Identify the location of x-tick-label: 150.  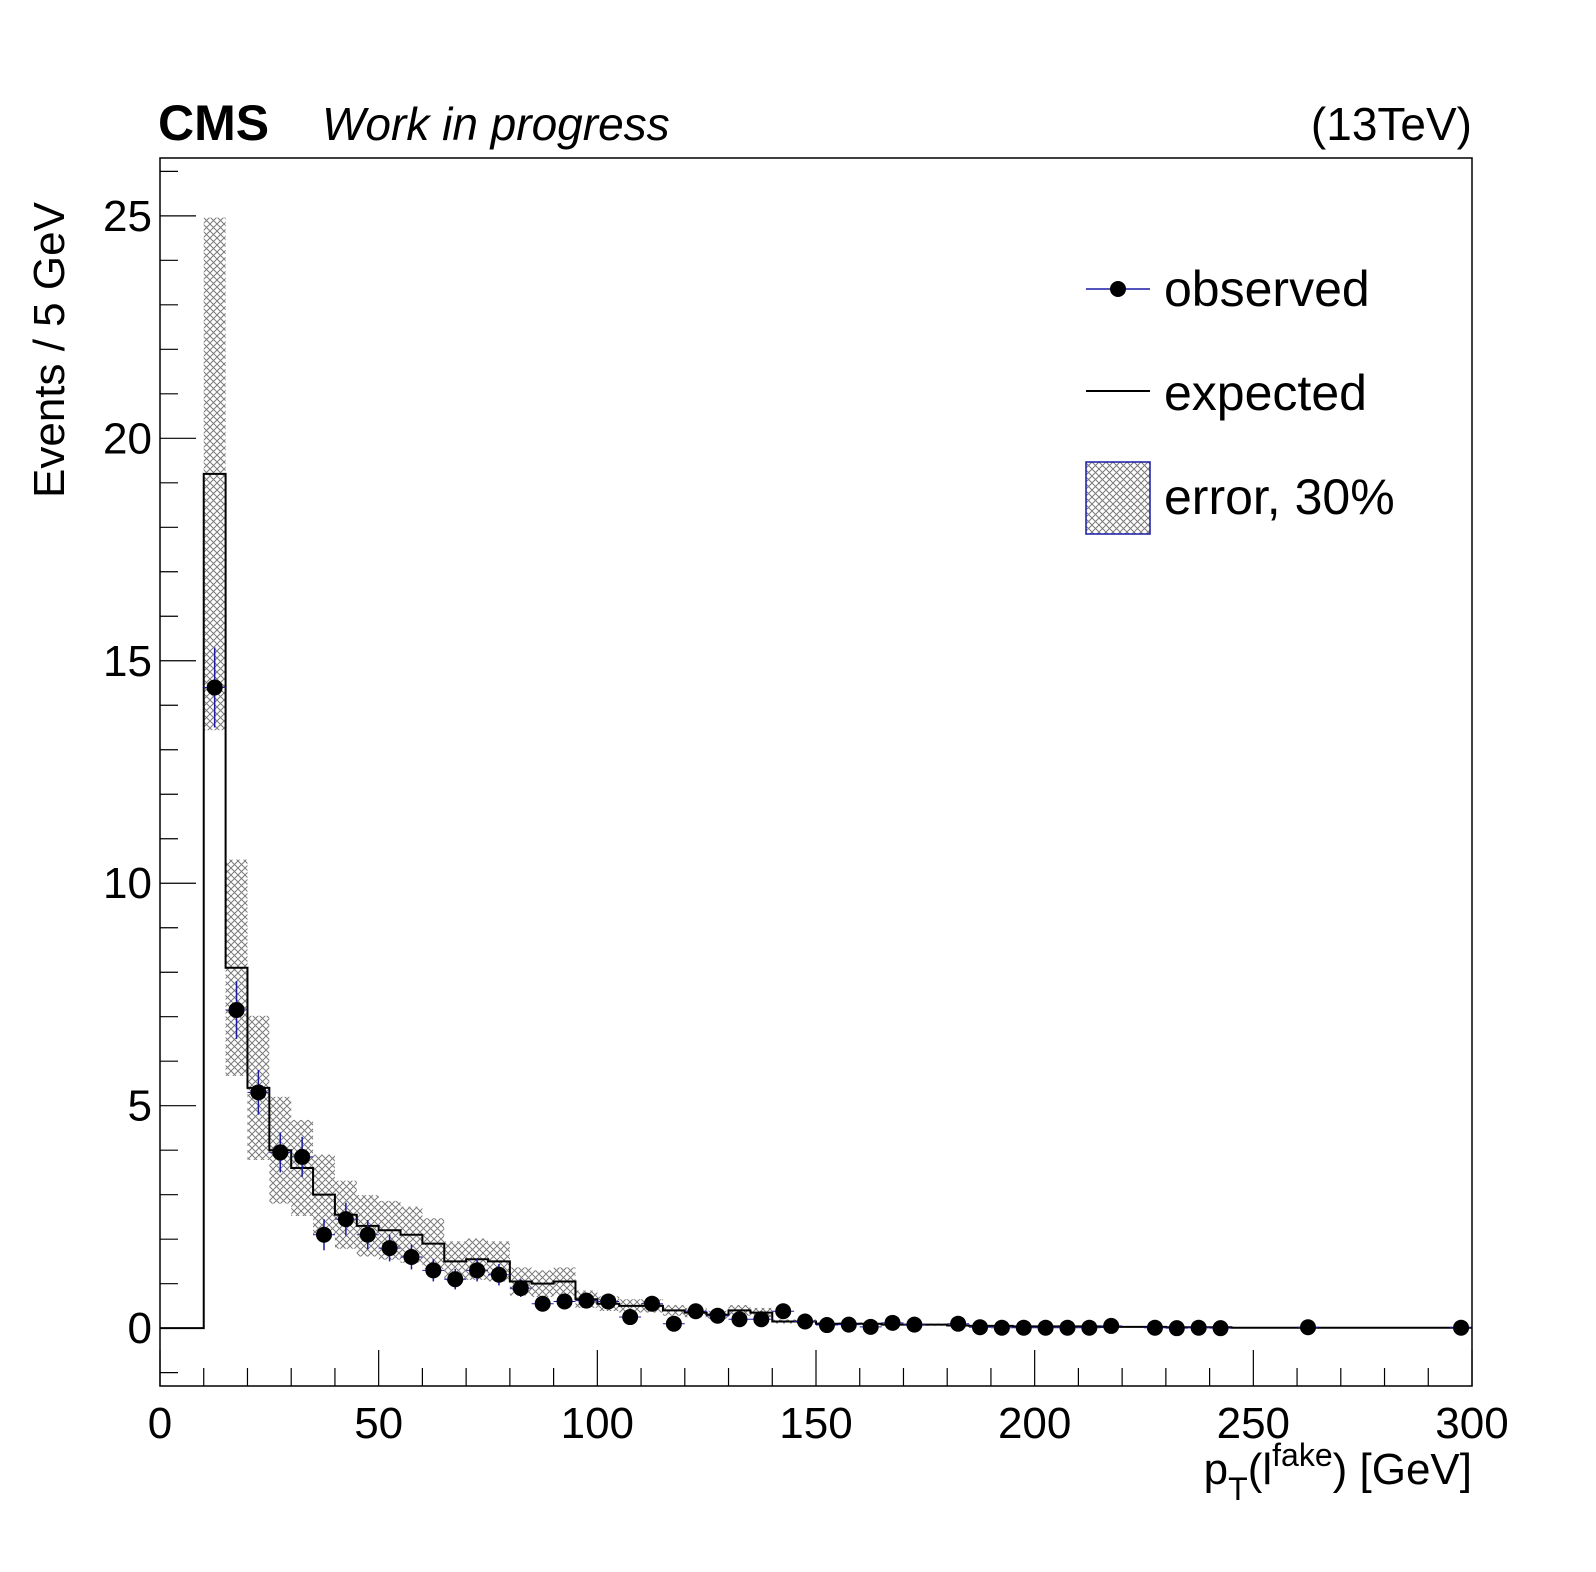
(815, 1423).